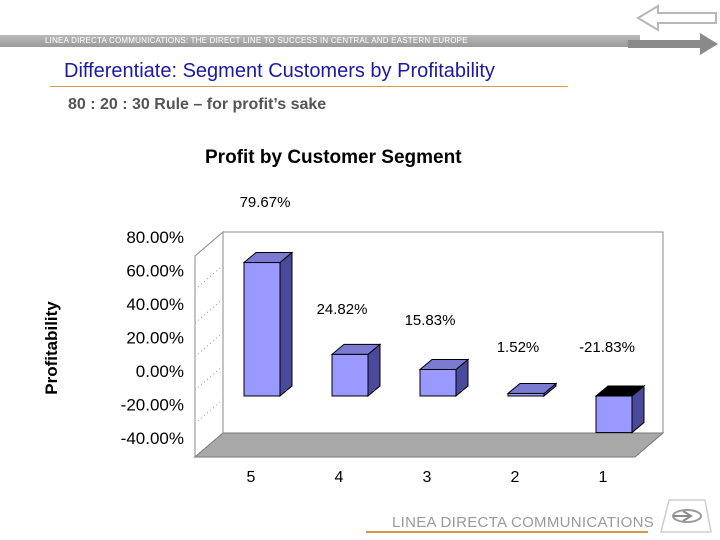 The height and width of the screenshot is (540, 720). Describe the element at coordinates (603, 477) in the screenshot. I see `x-tick-label: 1` at that location.